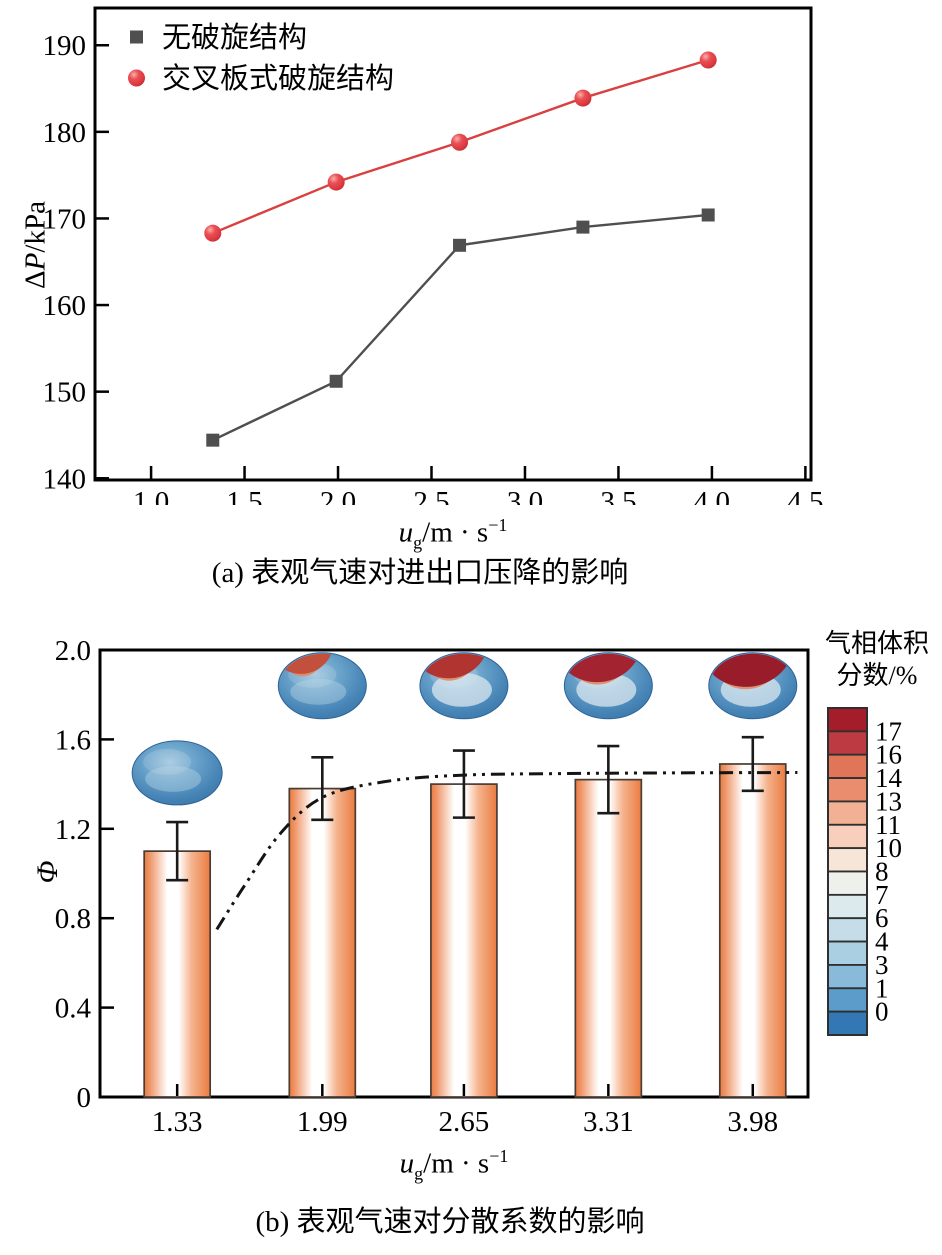 The width and height of the screenshot is (942, 1255). What do you see at coordinates (136, 37) in the screenshot?
I see `legend-square-marker` at bounding box center [136, 37].